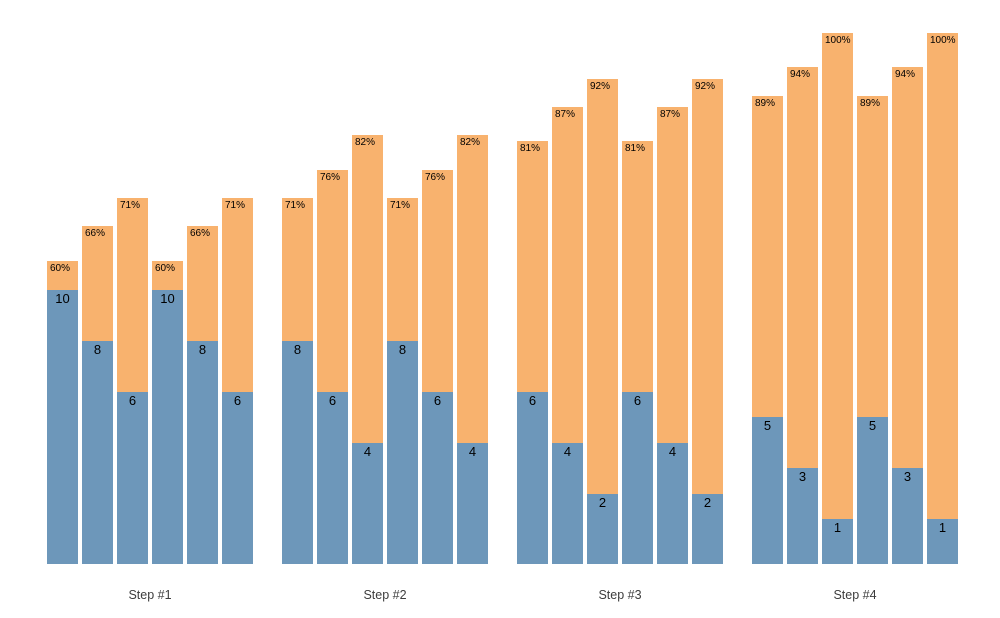 The width and height of the screenshot is (1000, 618). I want to click on group-label: Step #4, so click(855, 595).